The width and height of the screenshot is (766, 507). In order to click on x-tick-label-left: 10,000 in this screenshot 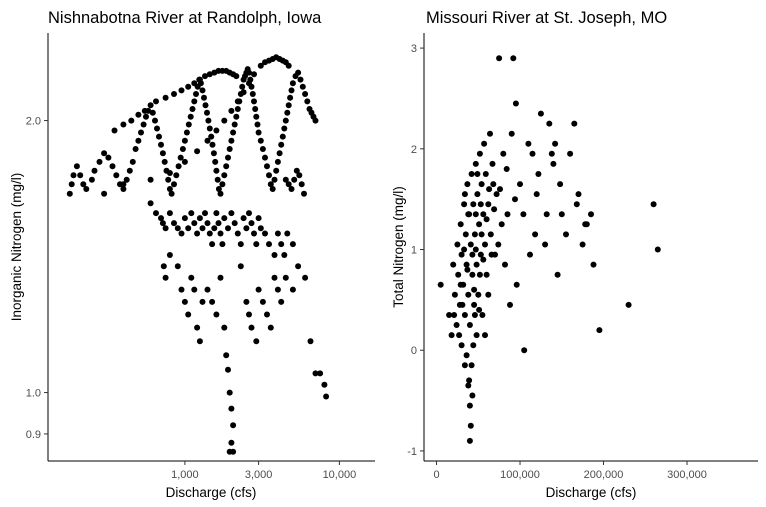, I will do `click(340, 475)`.